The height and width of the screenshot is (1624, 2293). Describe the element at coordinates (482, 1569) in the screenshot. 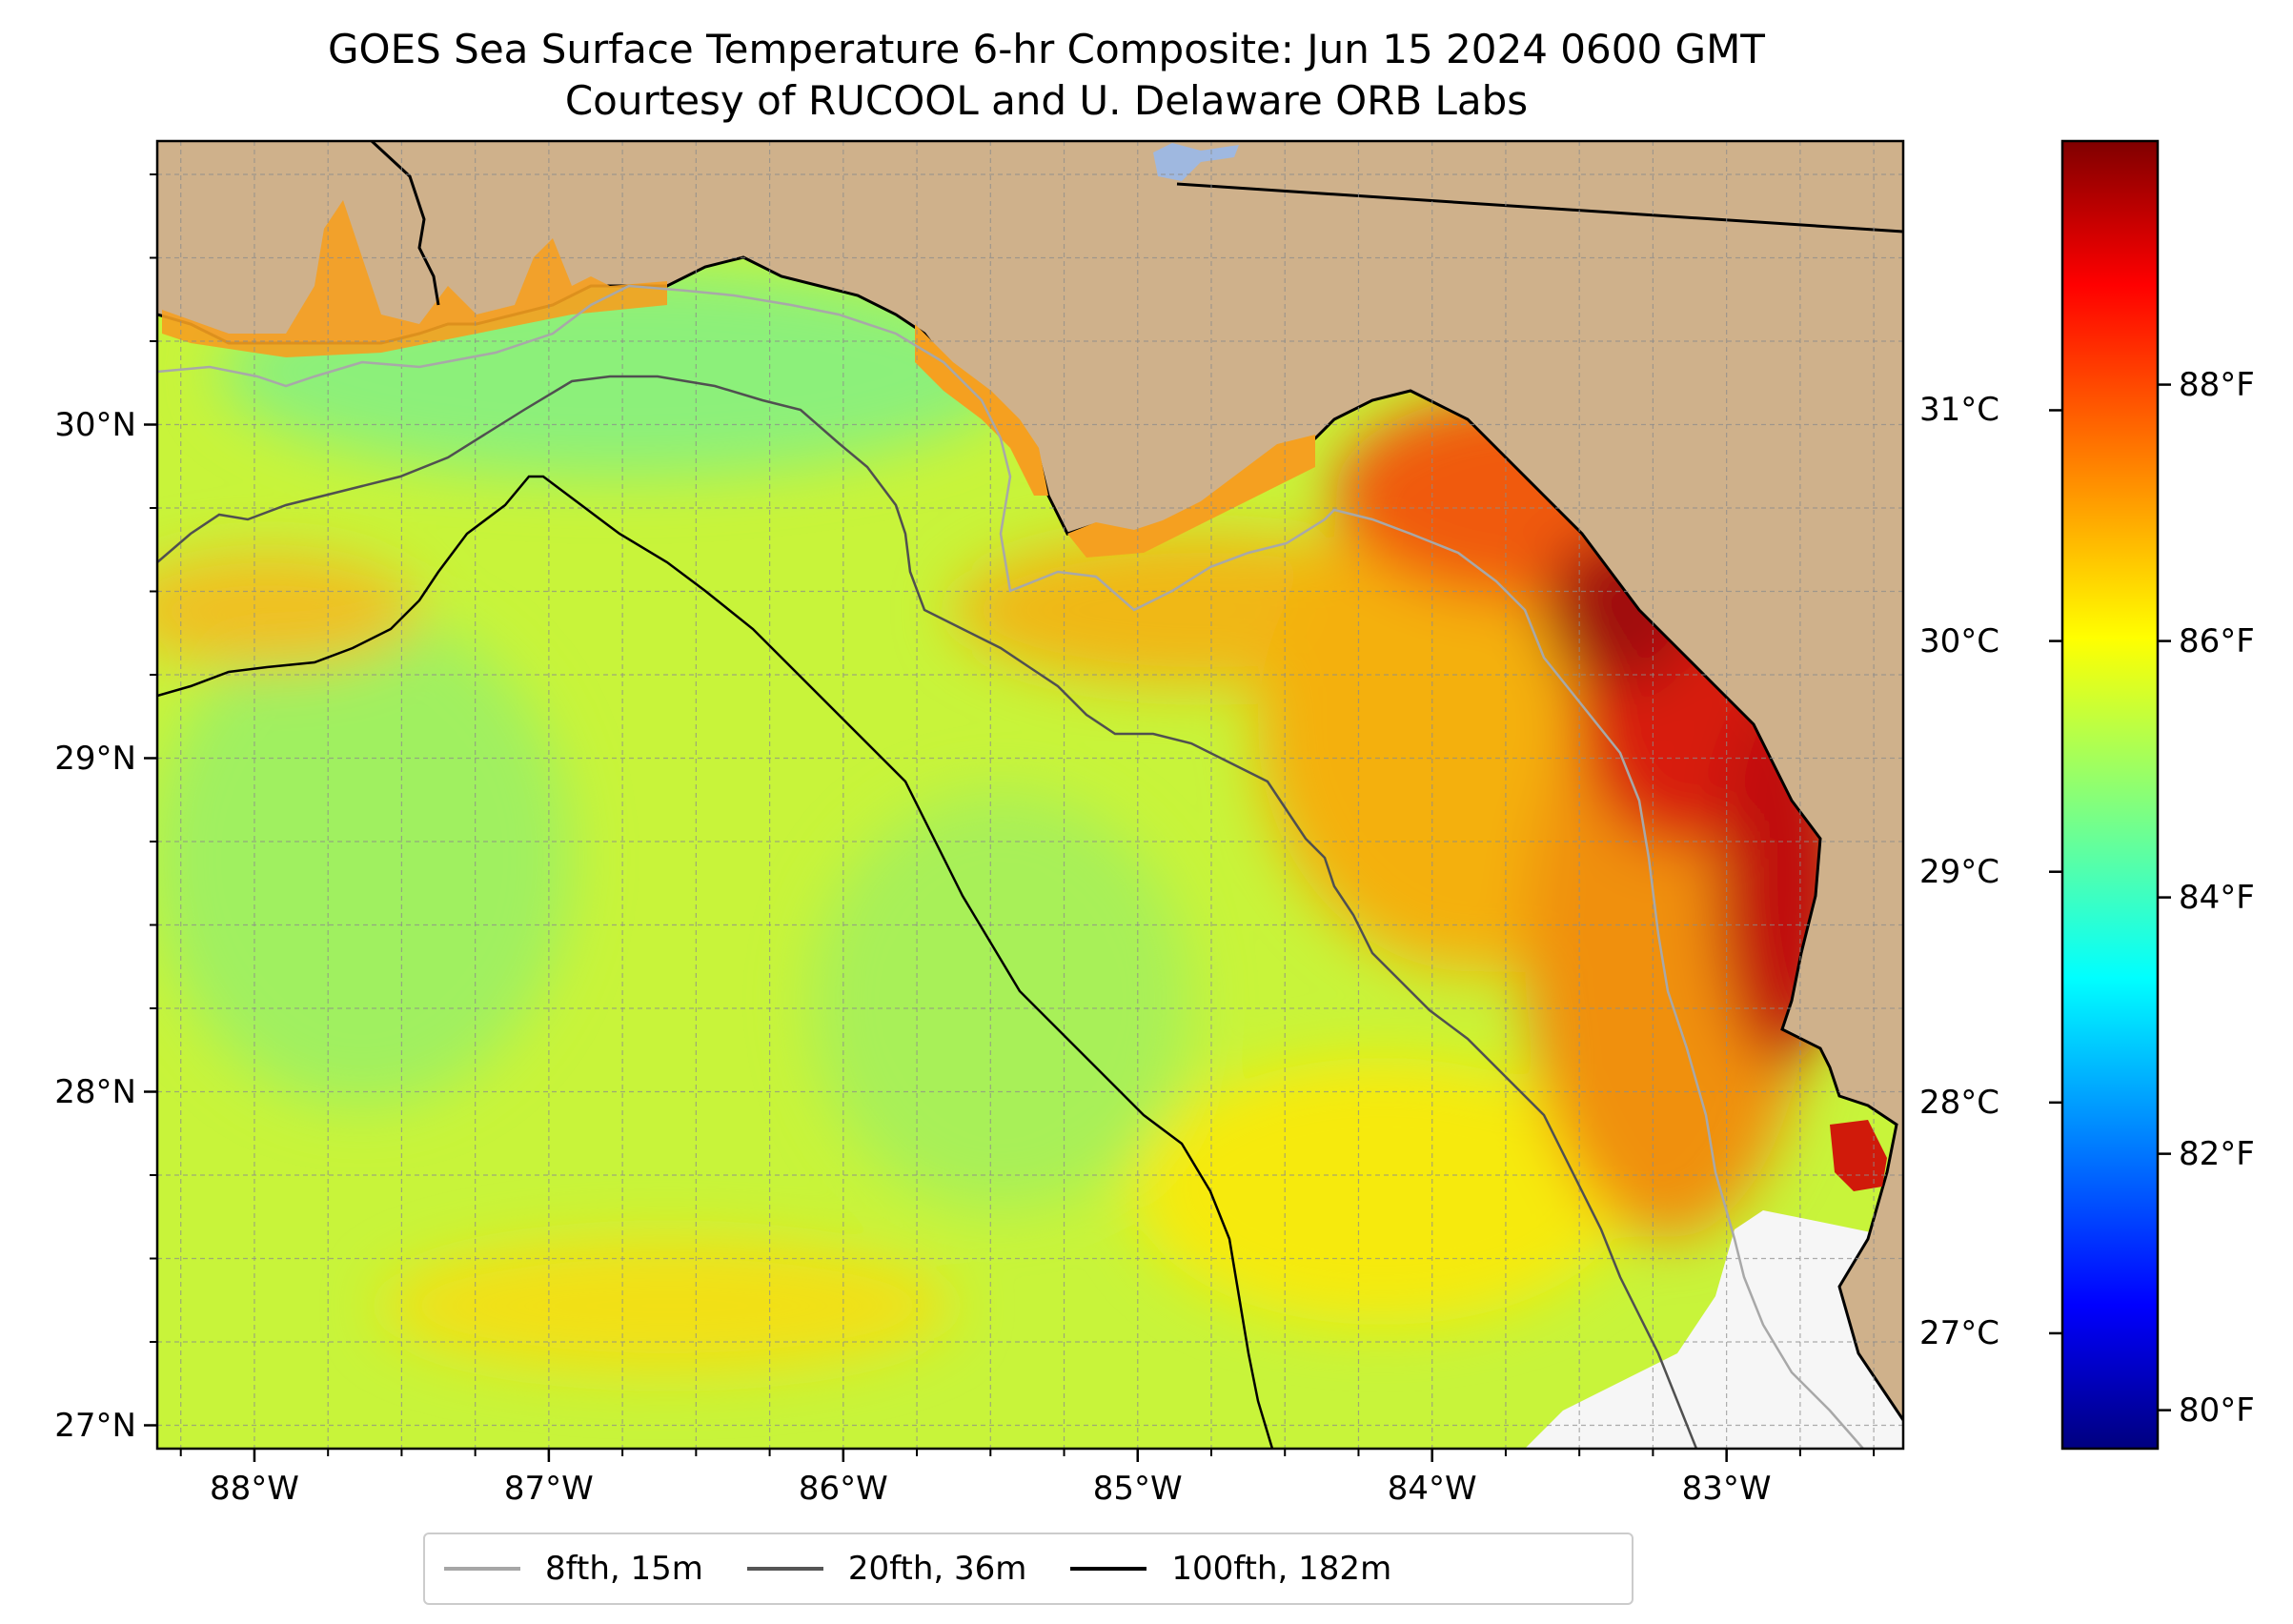

I see `legend-swatch-8fth` at that location.